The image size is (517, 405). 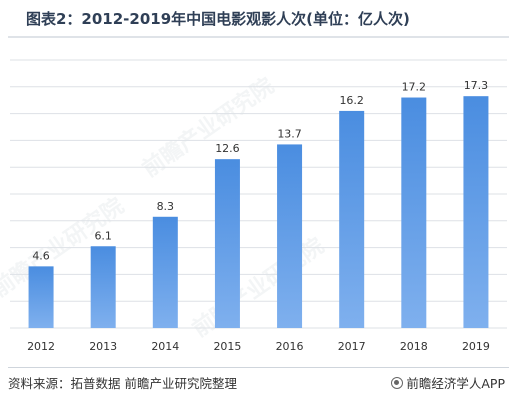 I want to click on value-label-2012: 4.6, so click(x=41, y=255).